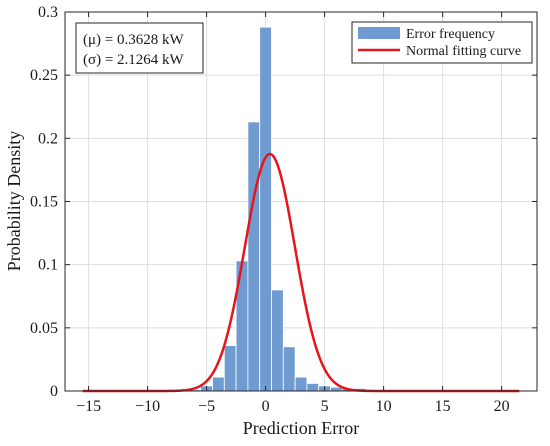 This screenshot has width=550, height=446. What do you see at coordinates (301, 428) in the screenshot?
I see `x-axis-title: Prediction Error` at bounding box center [301, 428].